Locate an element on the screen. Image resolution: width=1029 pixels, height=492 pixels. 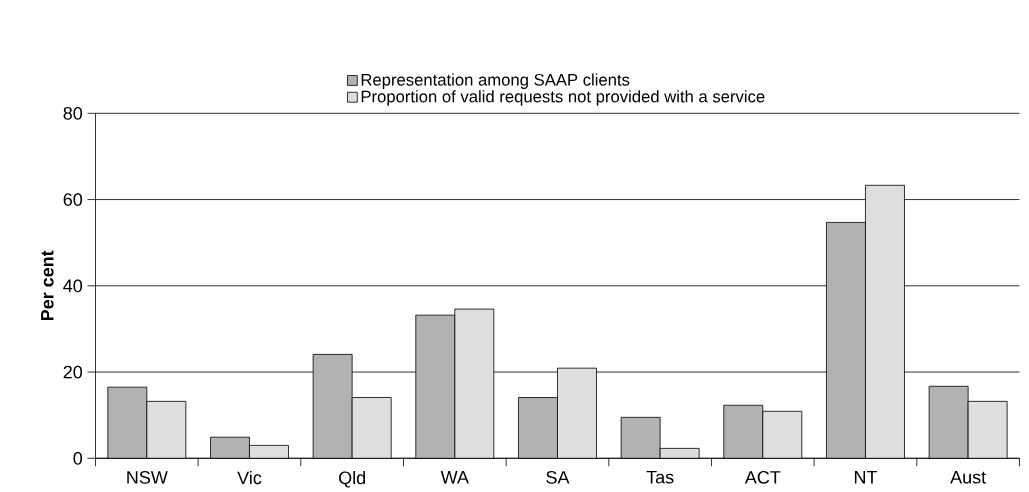
x-tick-label: NSW is located at coordinates (147, 477).